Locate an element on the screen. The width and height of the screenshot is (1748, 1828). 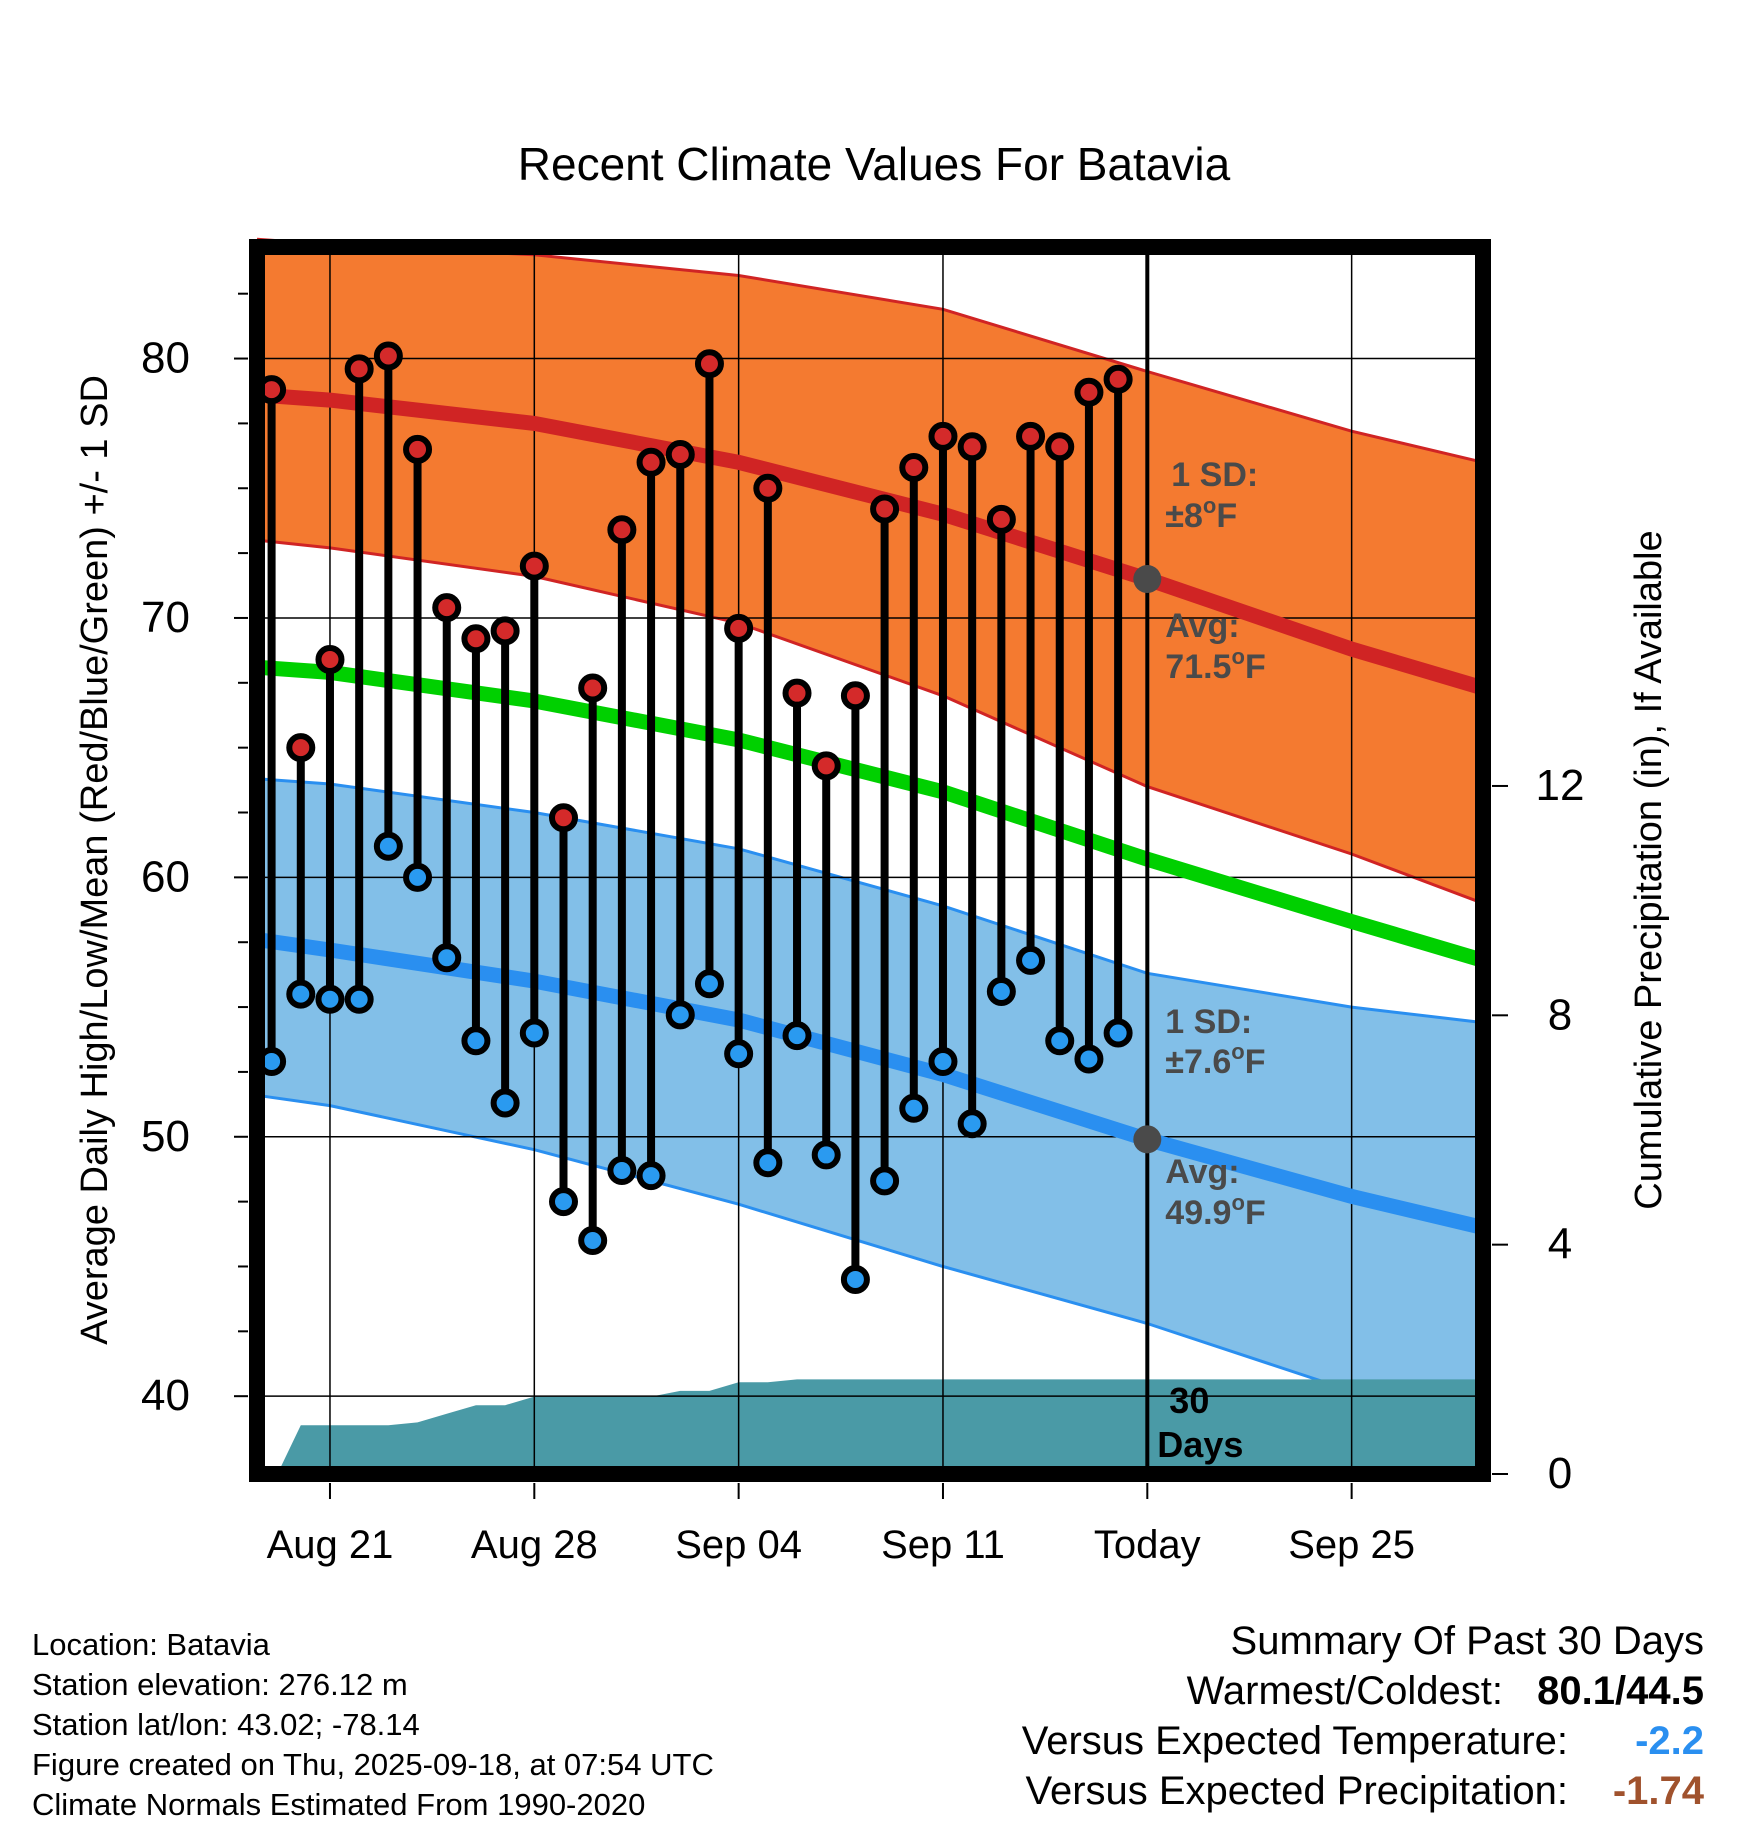
precip-value: -1.74 is located at coordinates (1658, 1791).